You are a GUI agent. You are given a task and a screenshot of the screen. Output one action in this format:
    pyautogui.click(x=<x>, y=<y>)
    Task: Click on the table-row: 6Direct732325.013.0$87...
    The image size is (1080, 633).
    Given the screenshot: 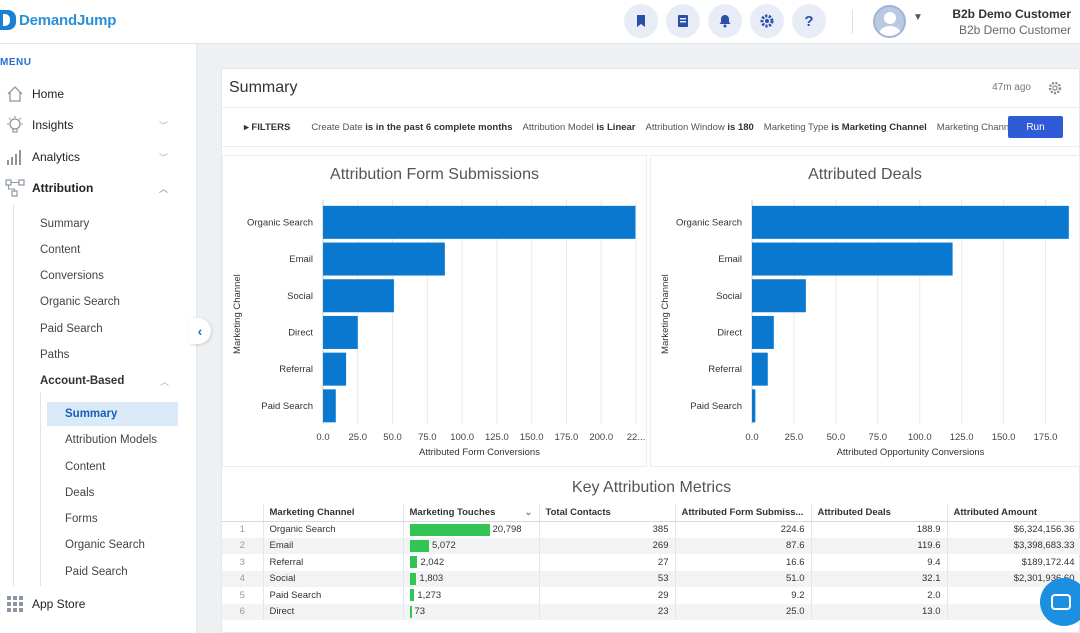 What is the action you would take?
    pyautogui.click(x=651, y=611)
    